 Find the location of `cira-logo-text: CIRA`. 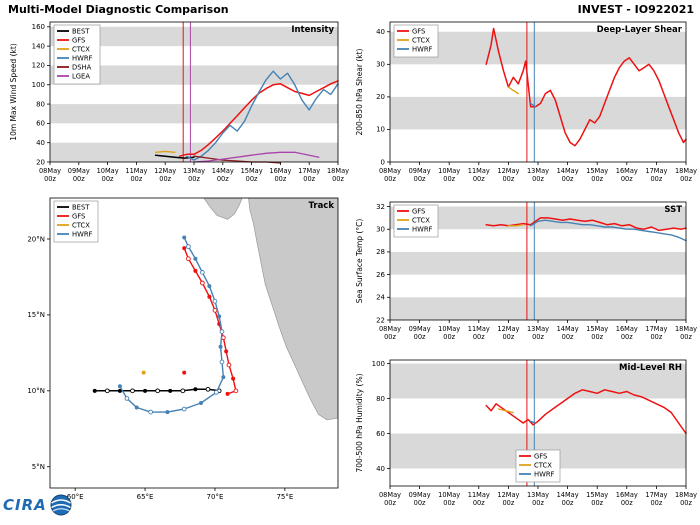

cira-logo-text: CIRA is located at coordinates (25, 505).